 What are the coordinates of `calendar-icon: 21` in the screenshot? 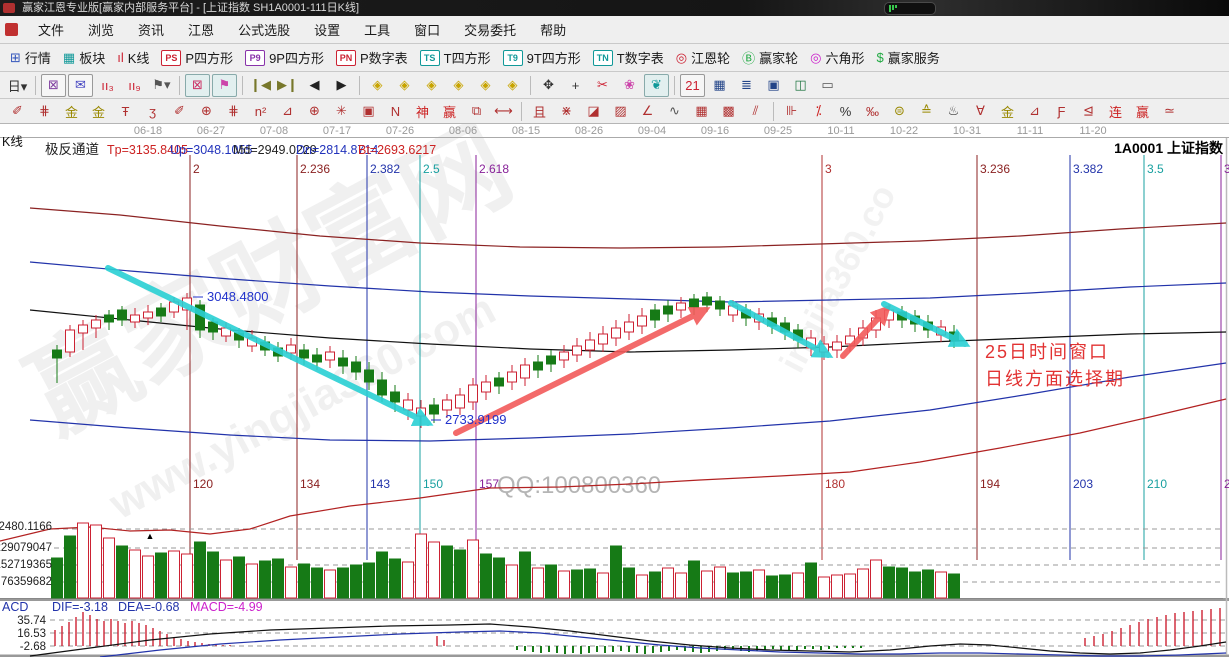 It's located at (692, 85).